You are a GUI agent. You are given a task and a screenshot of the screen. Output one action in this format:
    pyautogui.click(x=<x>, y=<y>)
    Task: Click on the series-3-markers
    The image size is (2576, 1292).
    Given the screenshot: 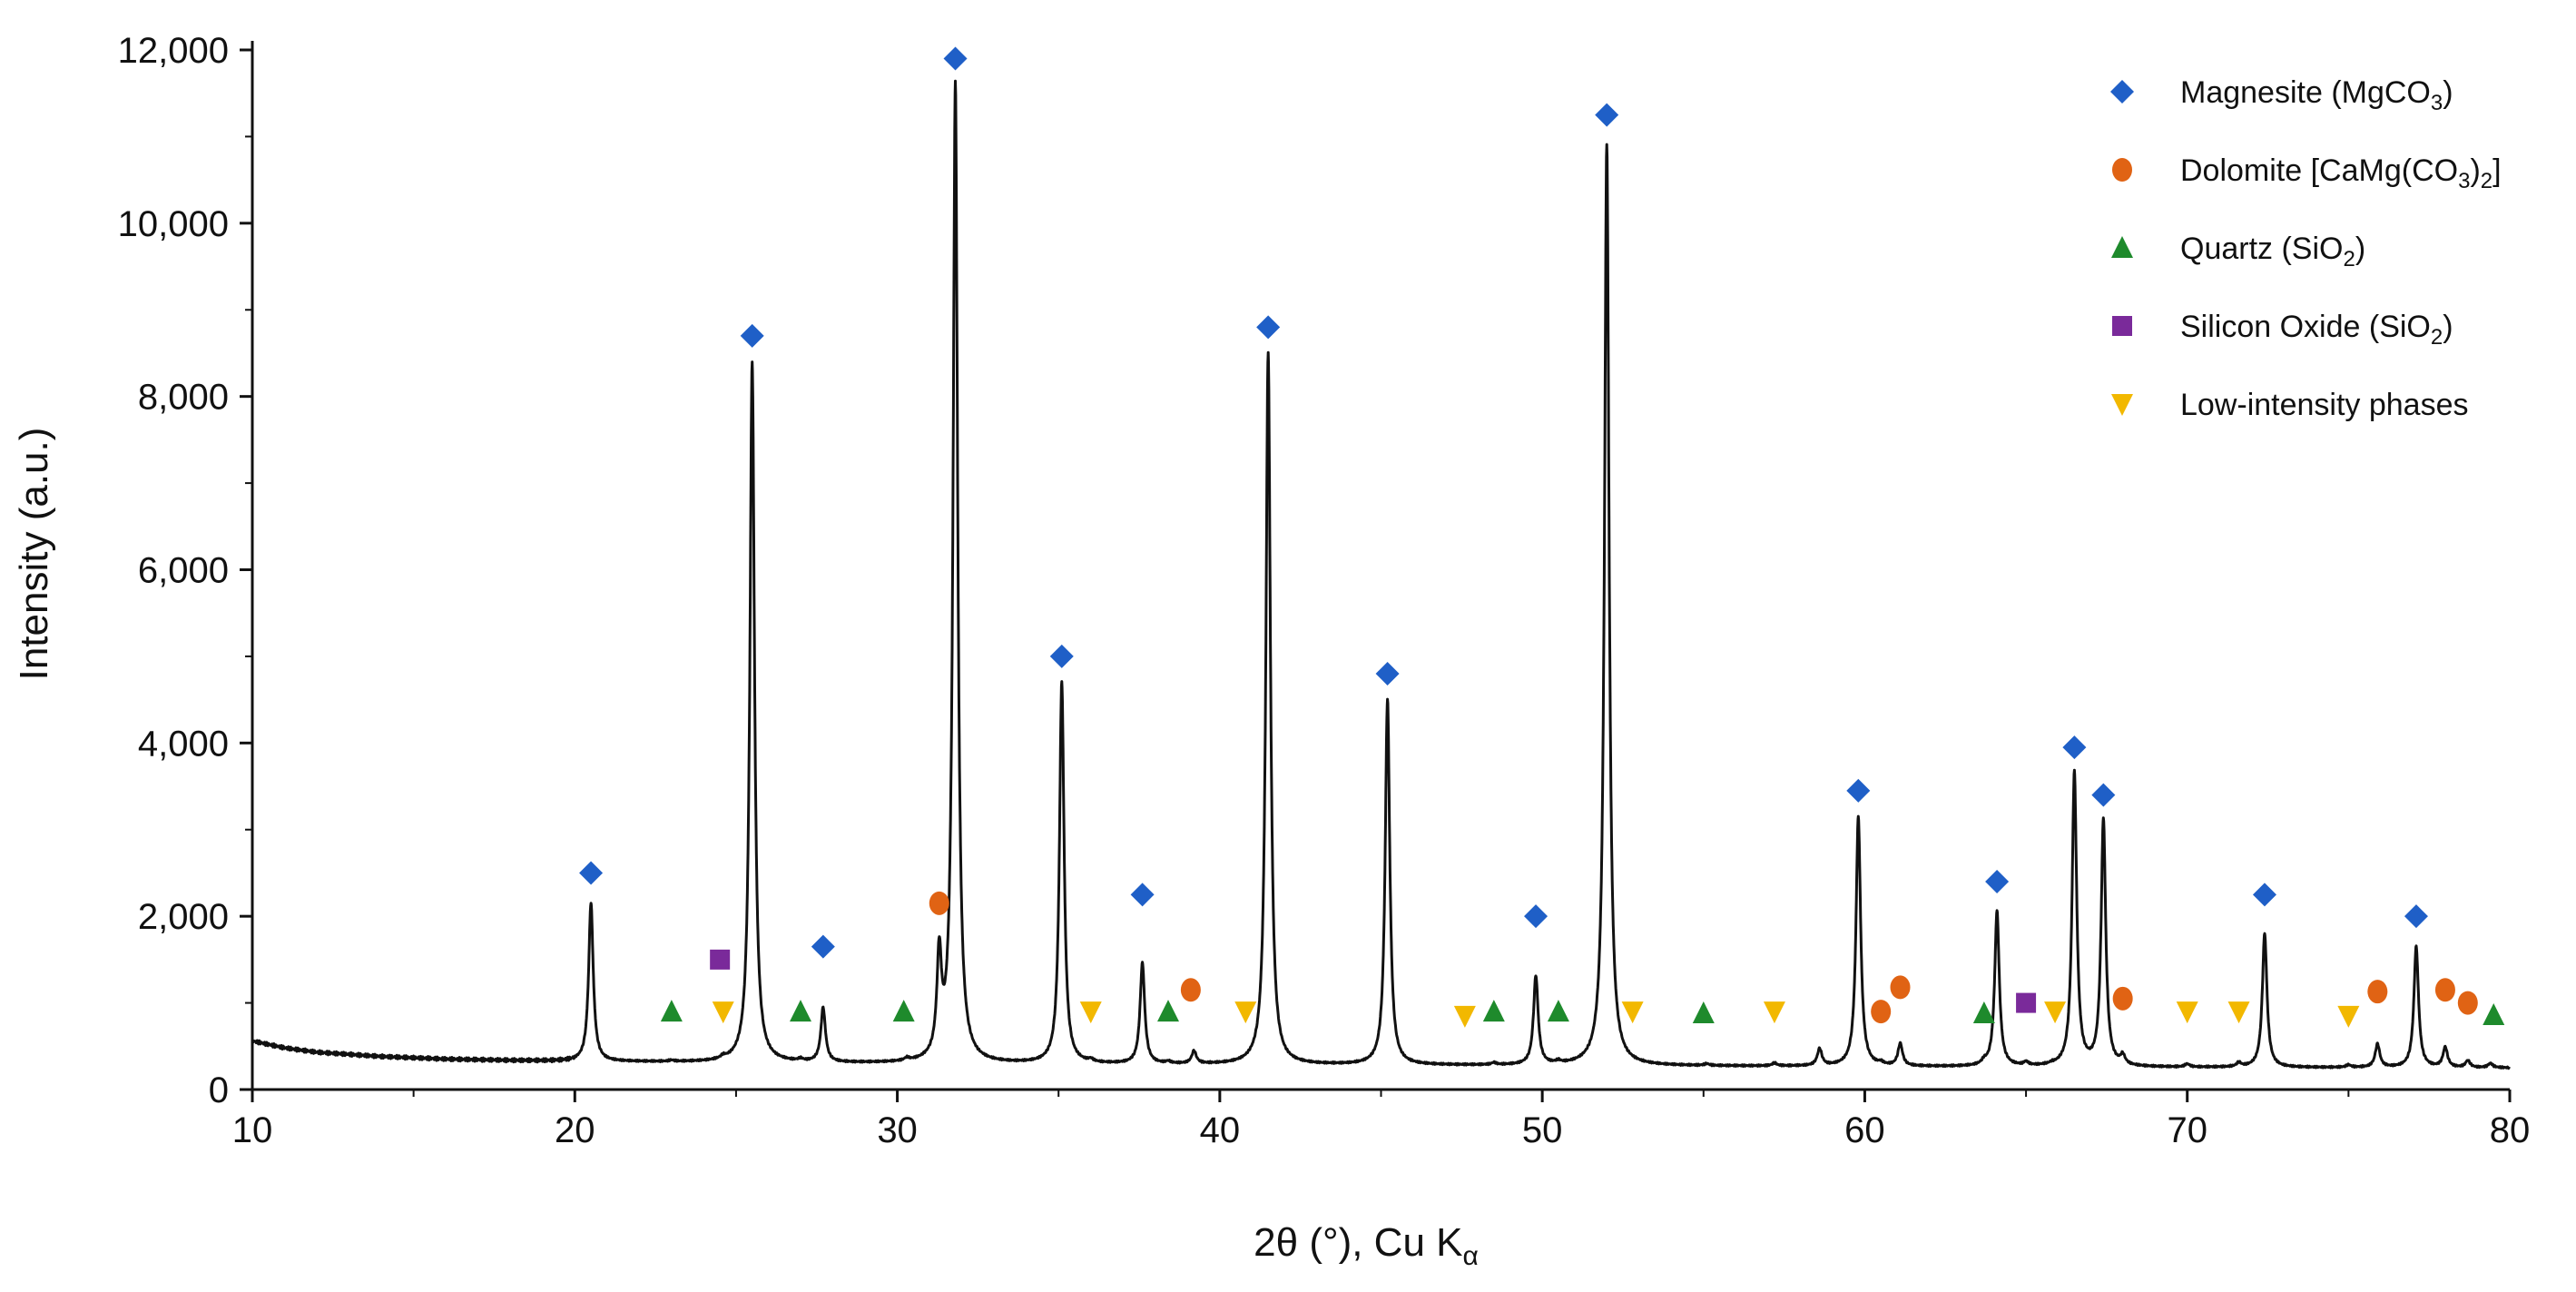 What is the action you would take?
    pyautogui.click(x=1373, y=981)
    